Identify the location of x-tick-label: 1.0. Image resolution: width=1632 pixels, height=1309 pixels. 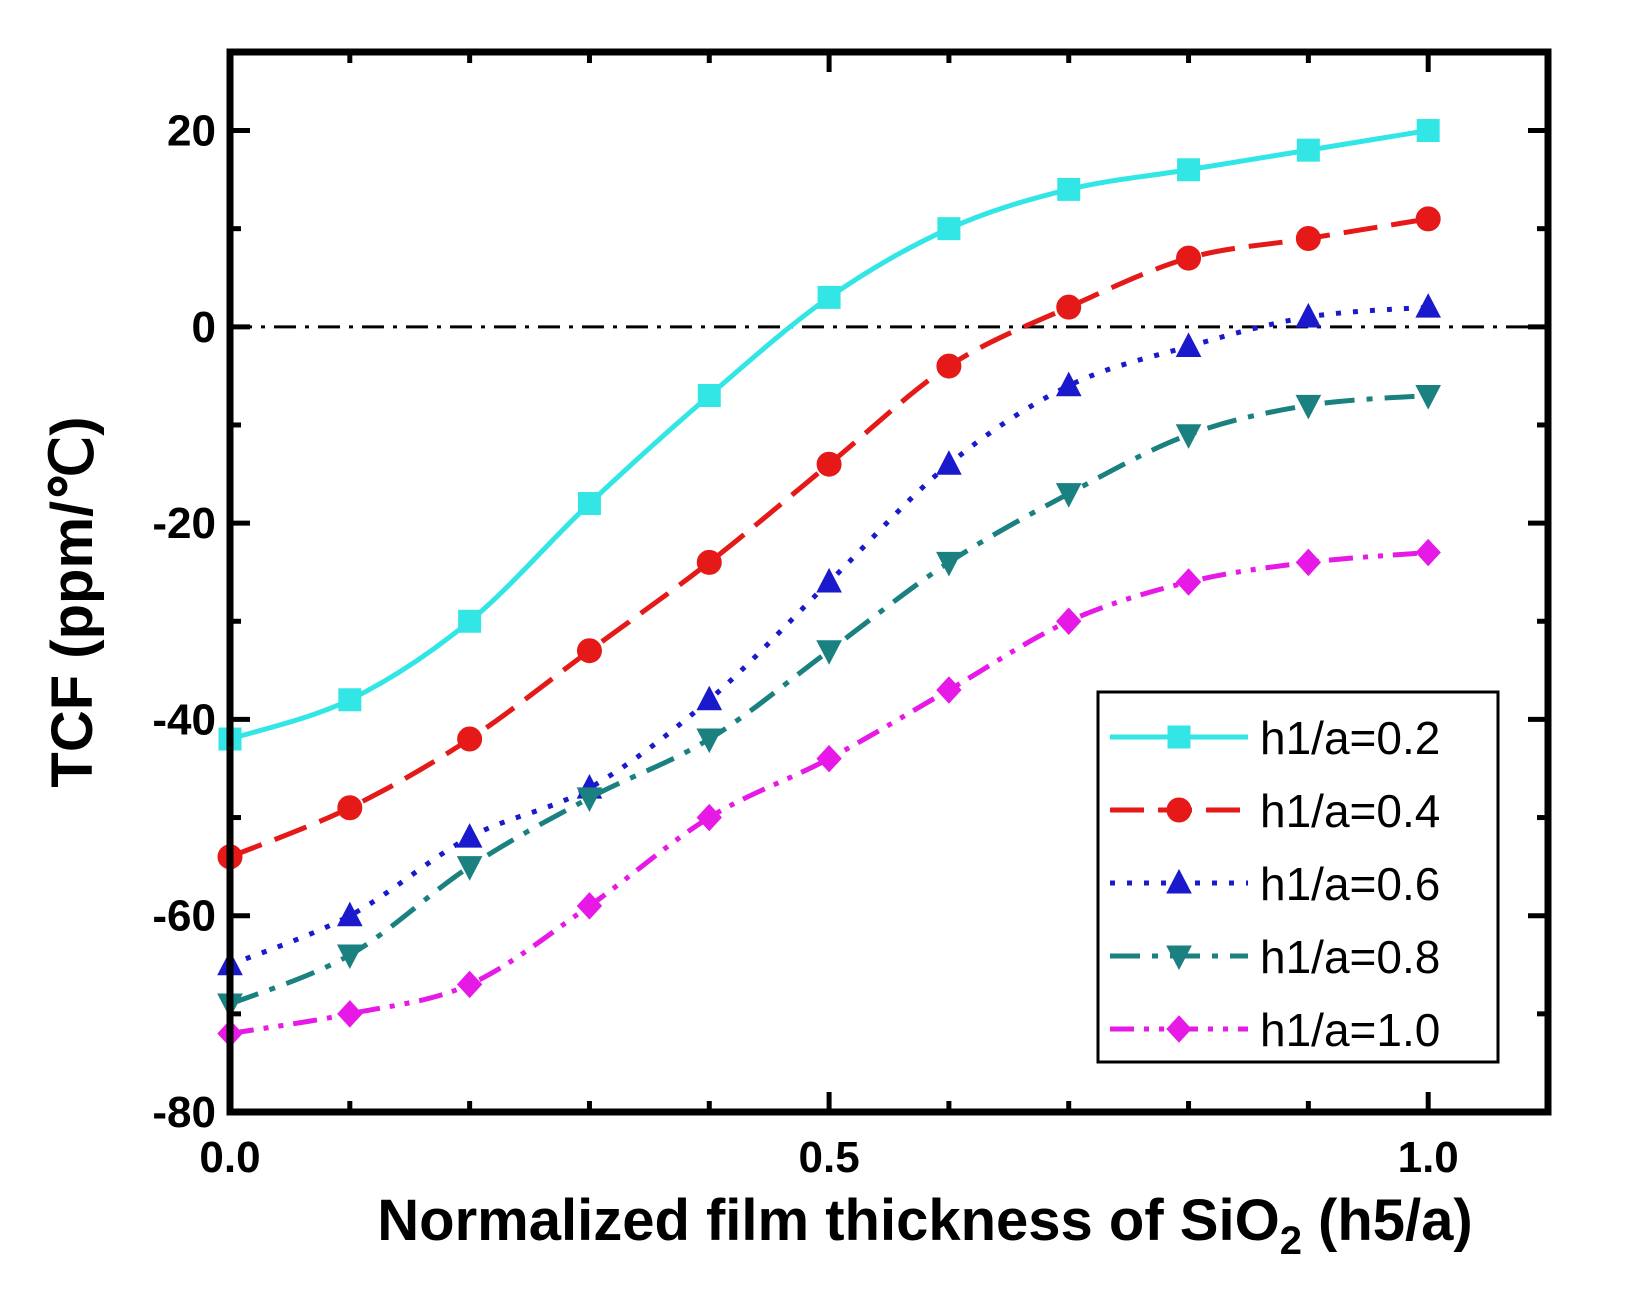
(1428, 1157).